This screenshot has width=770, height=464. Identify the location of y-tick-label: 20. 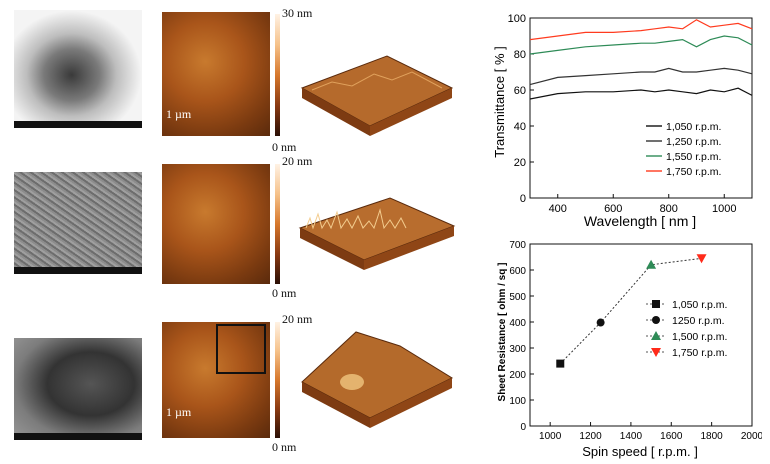
(520, 163).